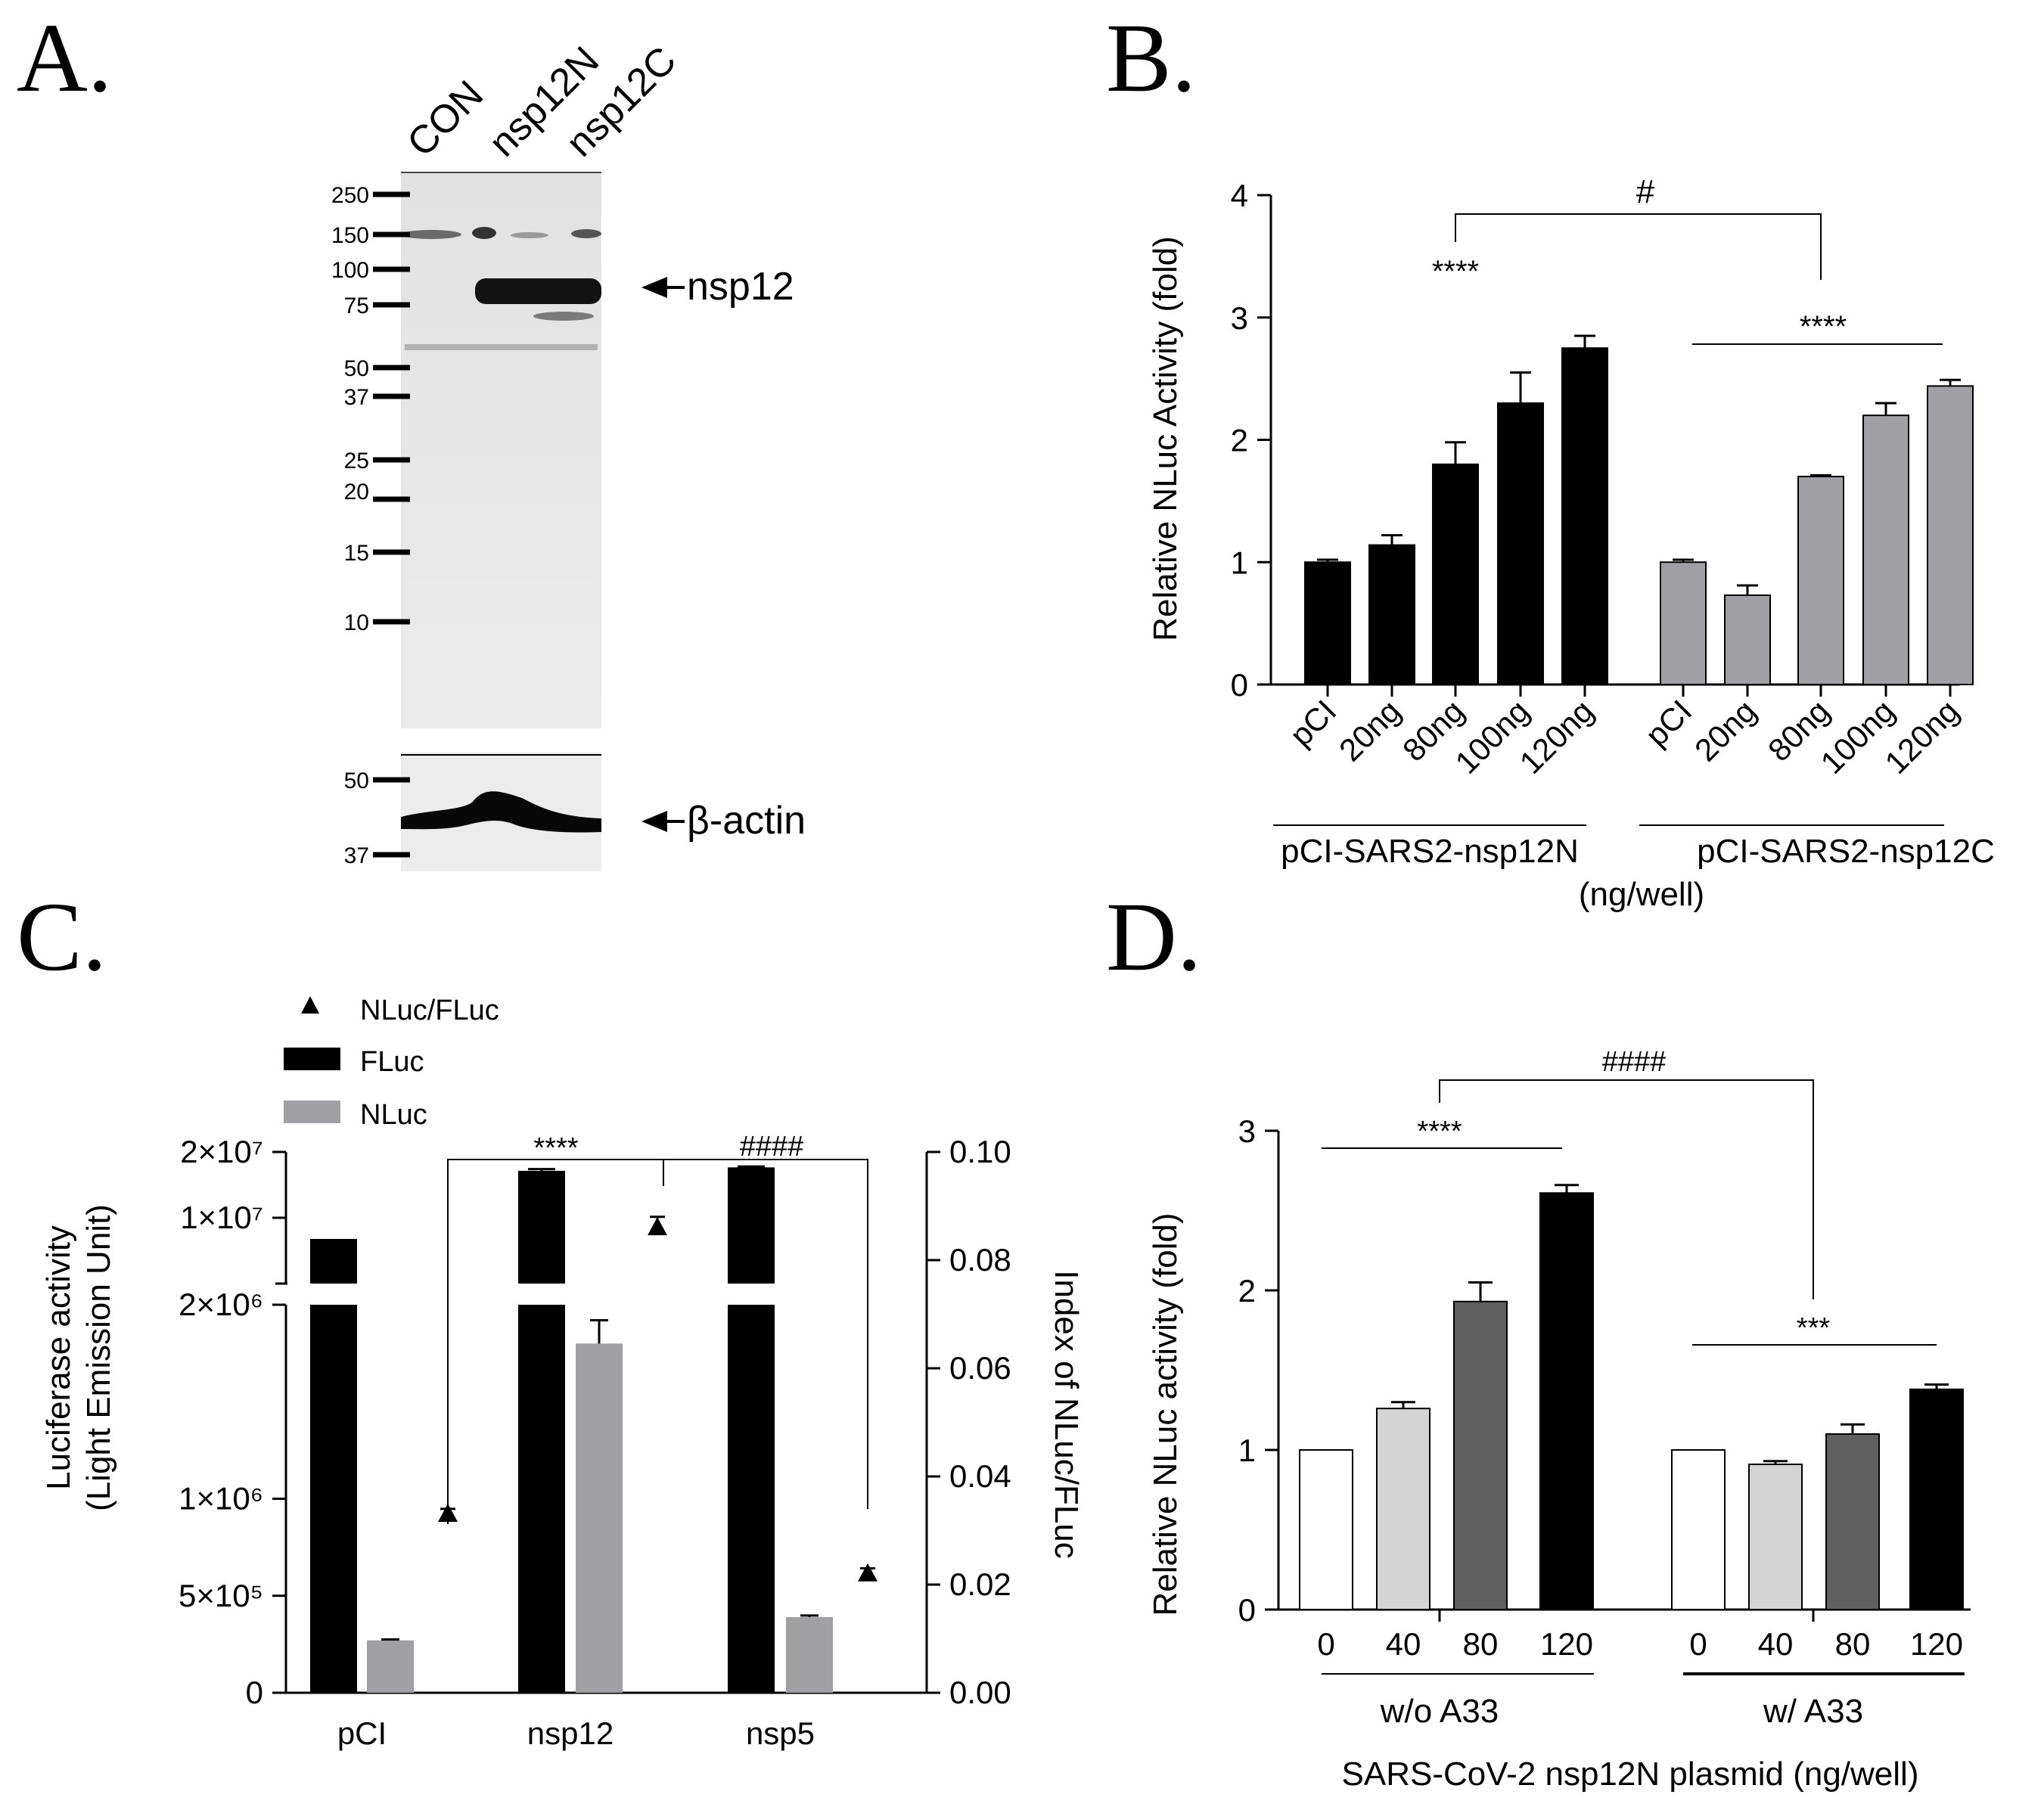  Describe the element at coordinates (64, 58) in the screenshot. I see `panel-a-label: A.` at that location.